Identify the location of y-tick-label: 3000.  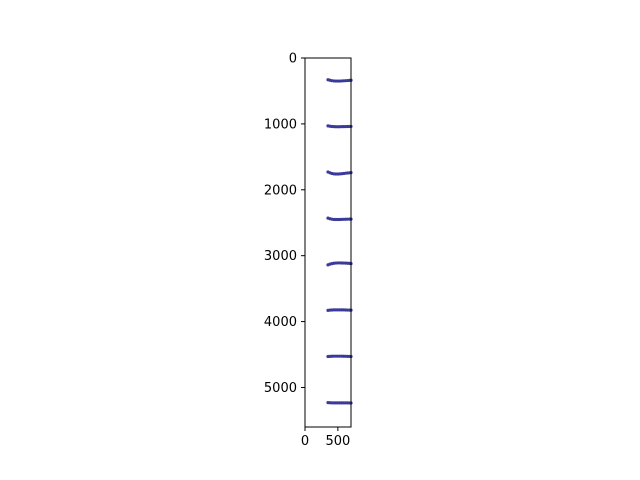
(280, 256).